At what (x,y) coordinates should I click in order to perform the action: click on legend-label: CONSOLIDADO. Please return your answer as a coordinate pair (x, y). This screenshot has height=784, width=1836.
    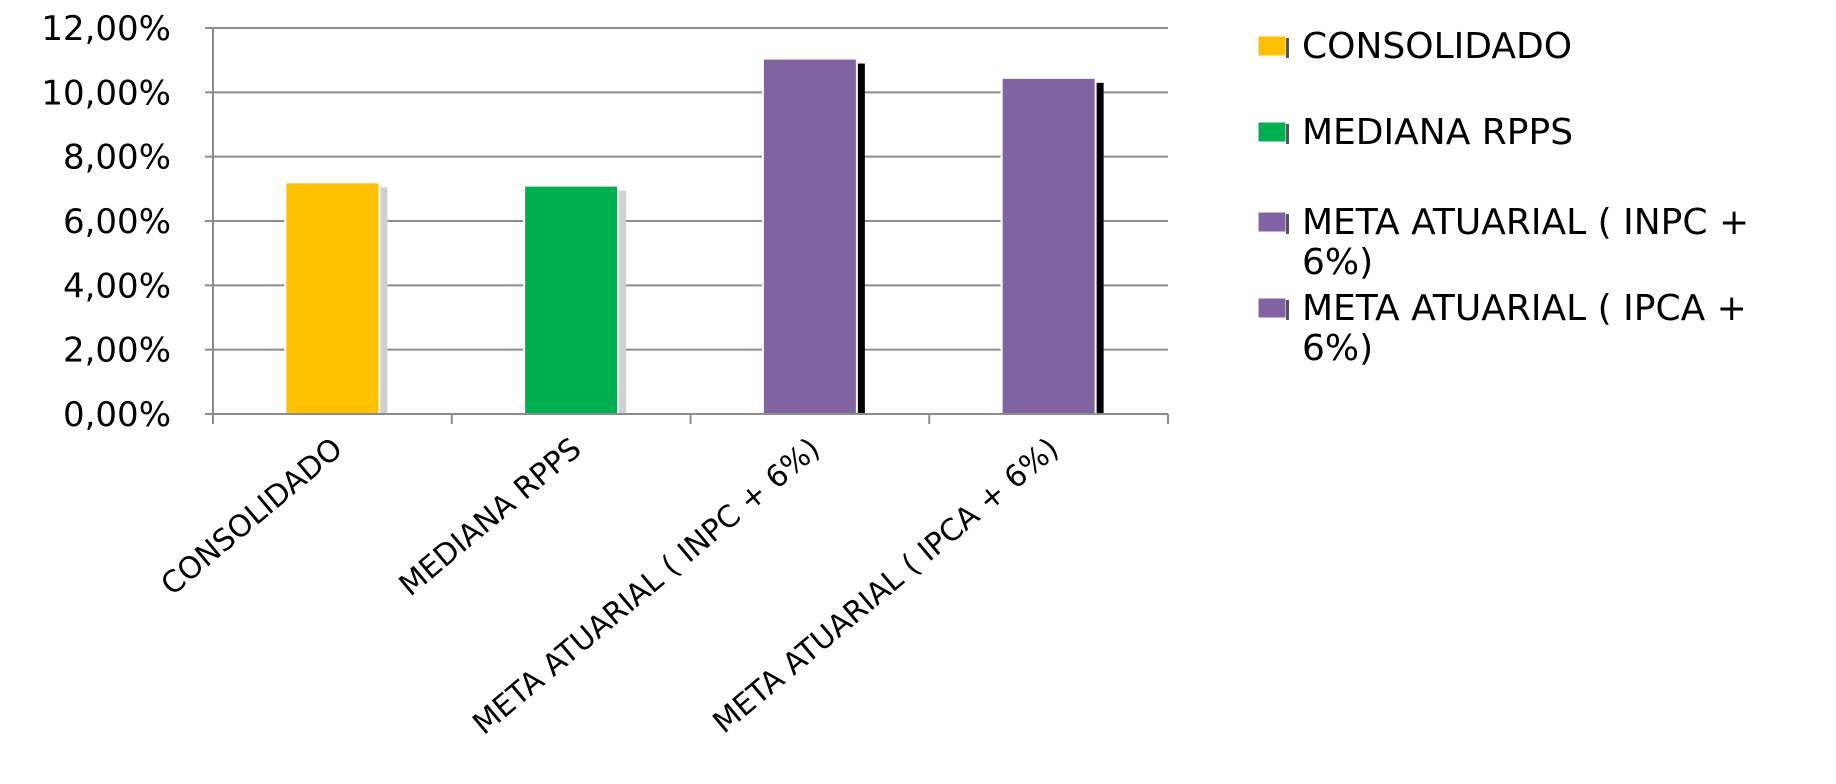
    Looking at the image, I should click on (1437, 46).